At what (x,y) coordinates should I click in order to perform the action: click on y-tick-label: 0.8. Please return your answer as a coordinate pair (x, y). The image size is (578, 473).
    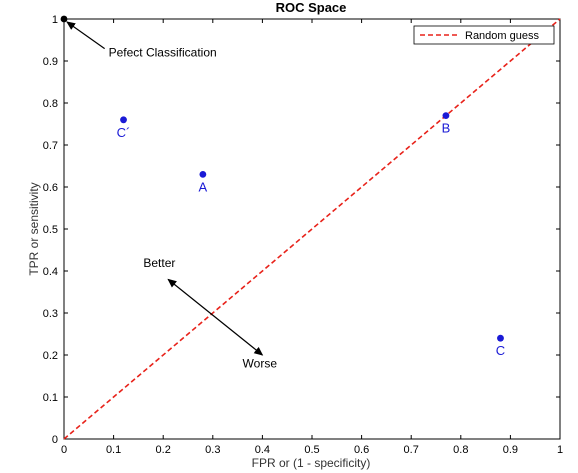
    Looking at the image, I should click on (50, 104).